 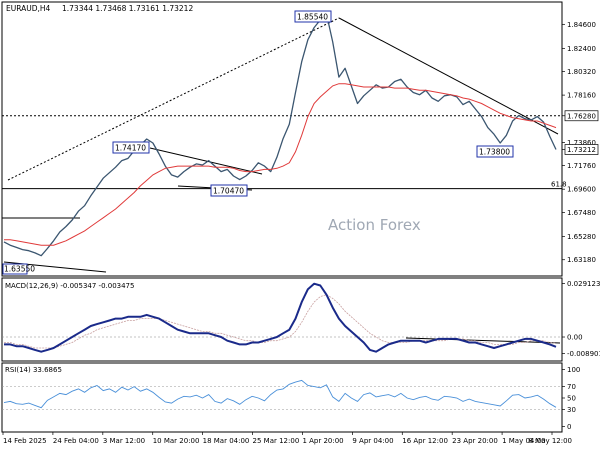 I want to click on annotation-high: 1.85540, so click(x=312, y=17).